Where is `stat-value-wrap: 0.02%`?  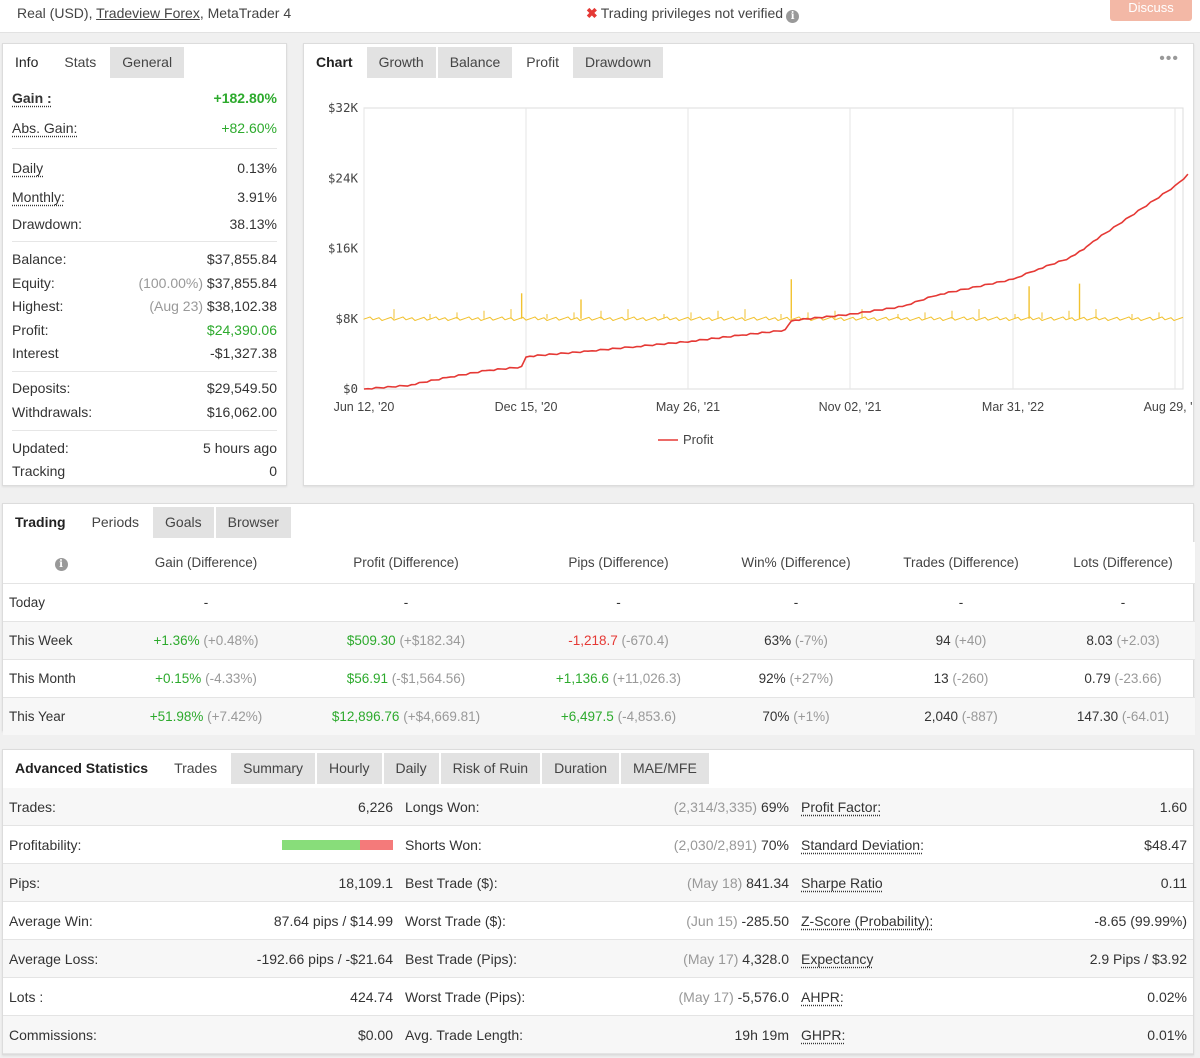
stat-value-wrap: 0.02% is located at coordinates (1167, 997).